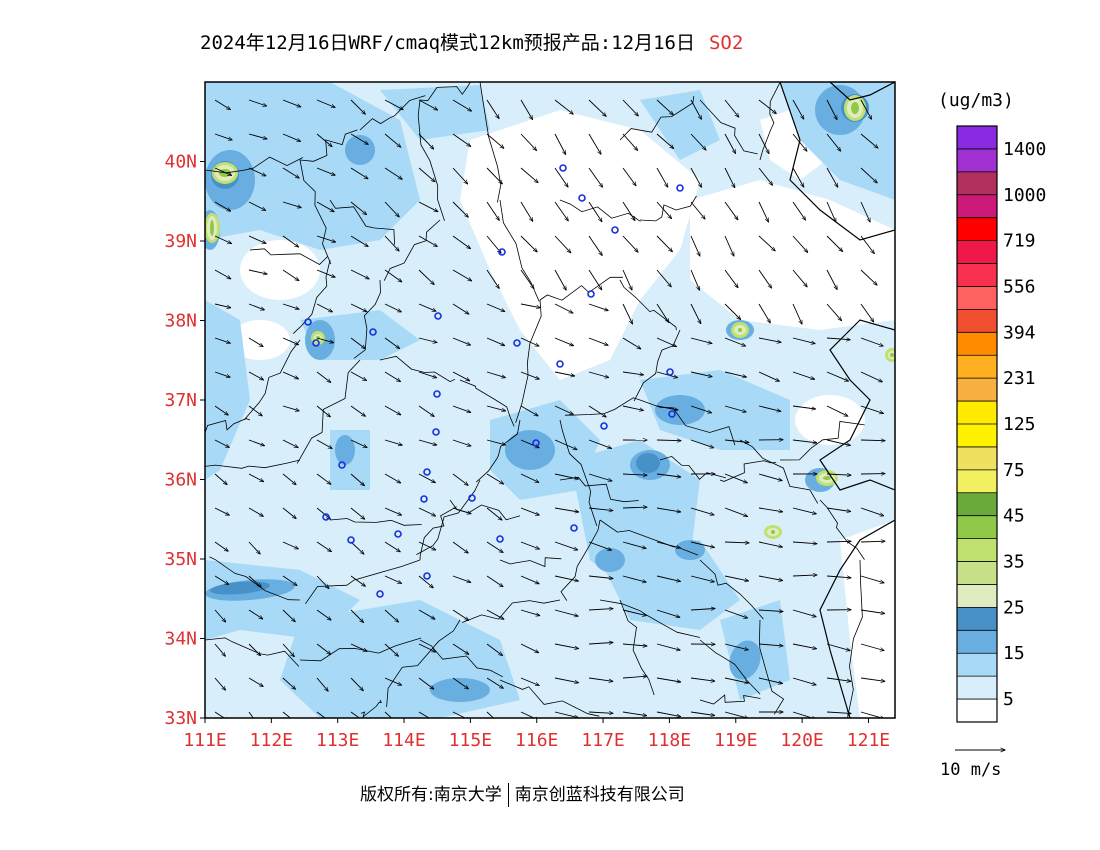 This screenshot has width=1100, height=850. What do you see at coordinates (1019, 241) in the screenshot?
I see `legend-label: 719` at bounding box center [1019, 241].